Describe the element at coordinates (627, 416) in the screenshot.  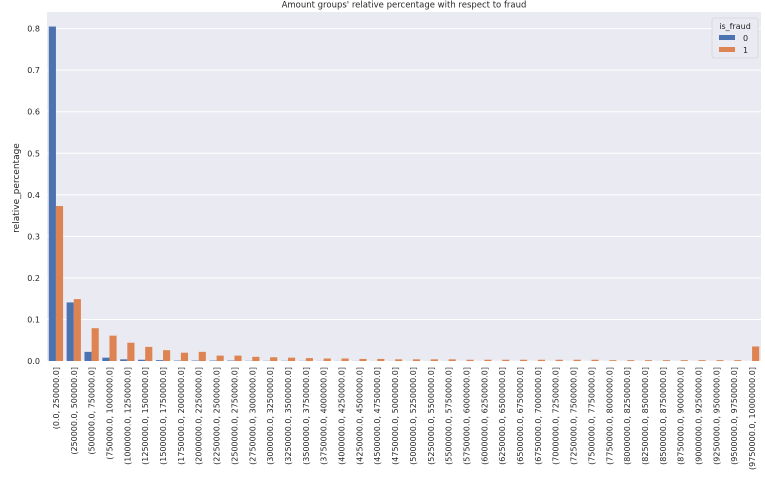
I see `x-tick-label: (8000000.0, 8250000.0]` at that location.